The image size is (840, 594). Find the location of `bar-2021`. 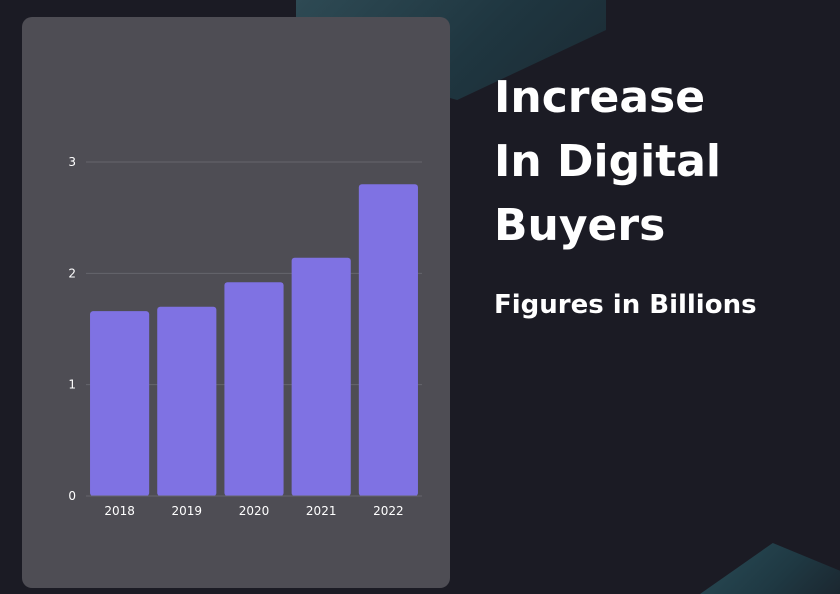

bar-2021 is located at coordinates (321, 376).